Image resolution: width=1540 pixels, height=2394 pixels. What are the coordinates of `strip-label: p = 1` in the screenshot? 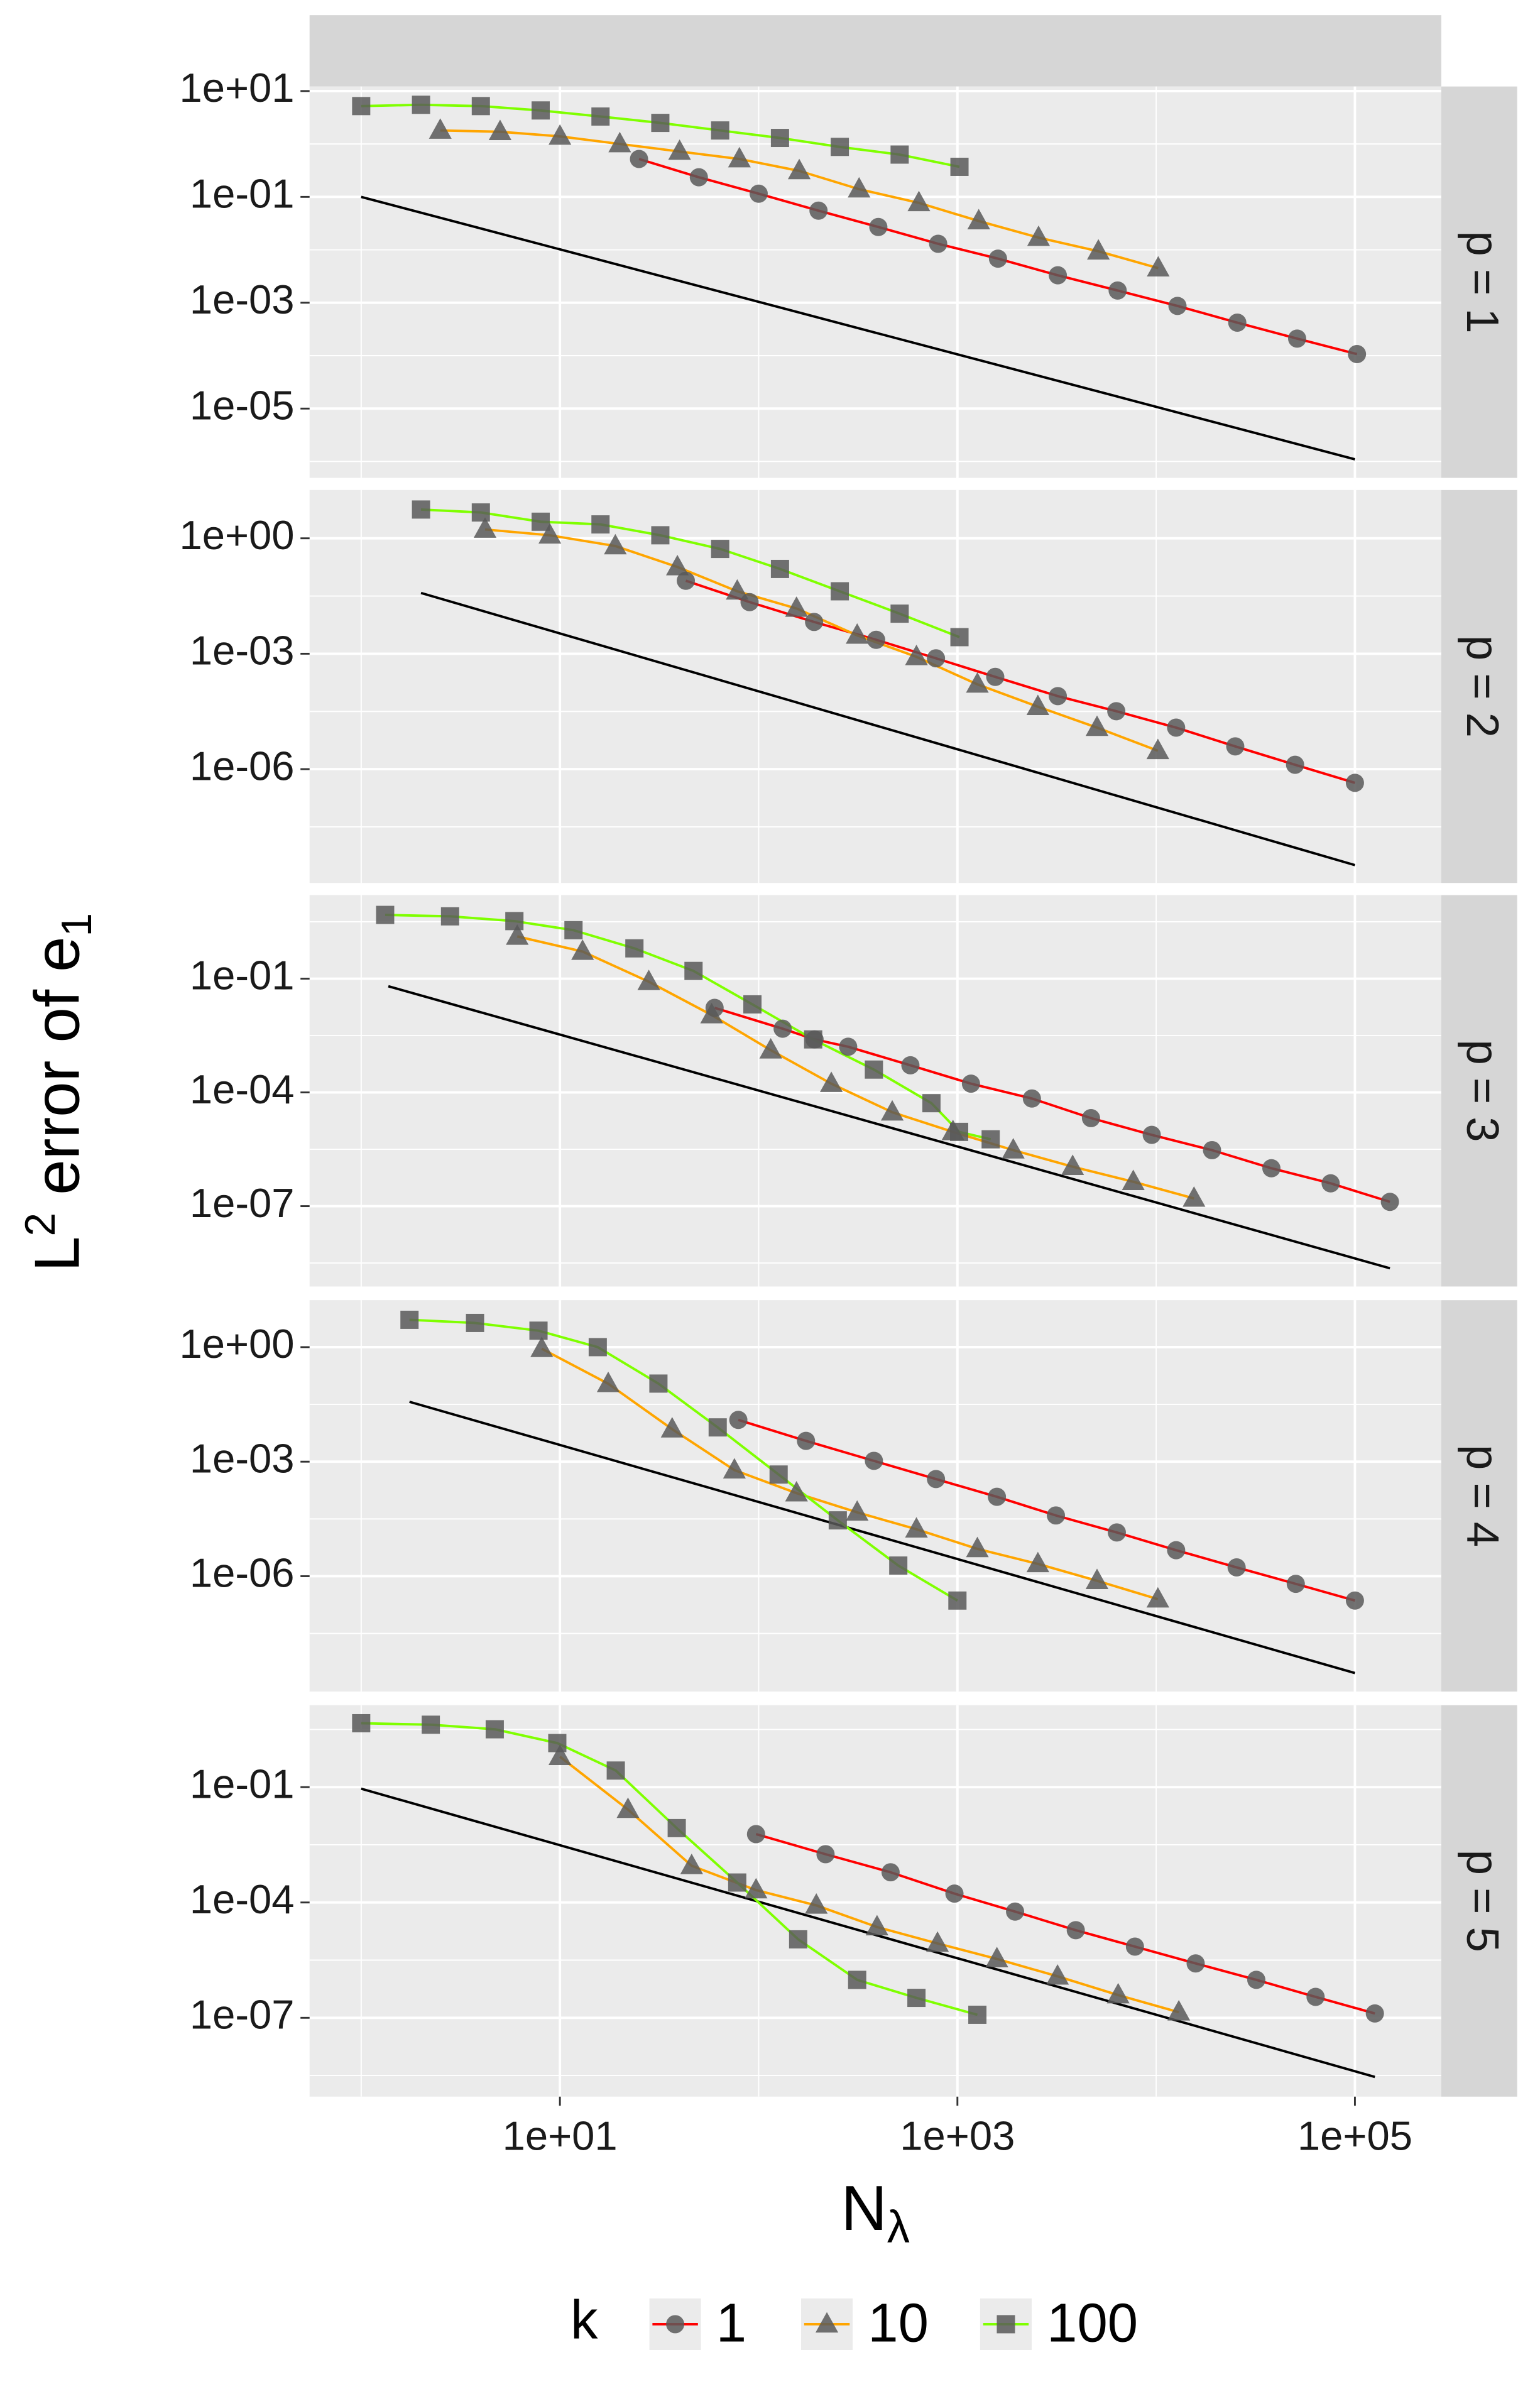 It's located at (1482, 282).